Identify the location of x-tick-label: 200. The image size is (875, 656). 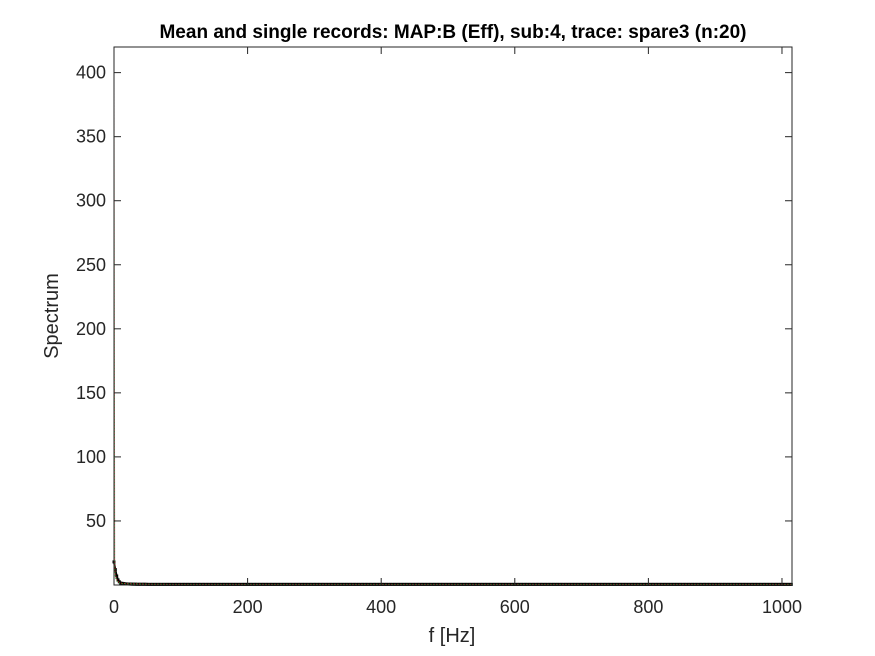
(248, 607).